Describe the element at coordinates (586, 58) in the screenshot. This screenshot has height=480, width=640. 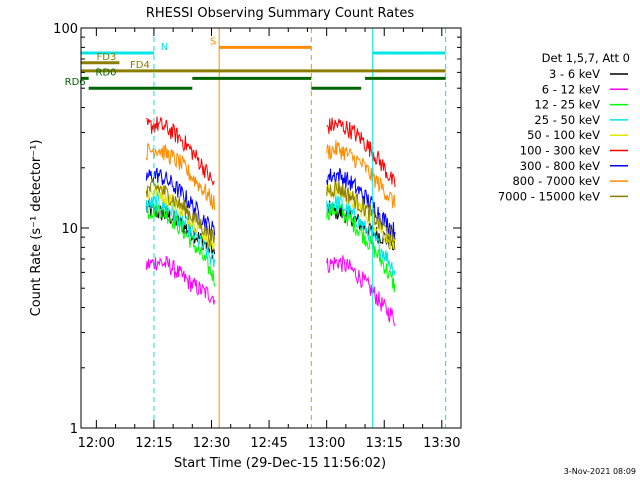
I see `legend-header: Det 1,5,7, Att 0` at that location.